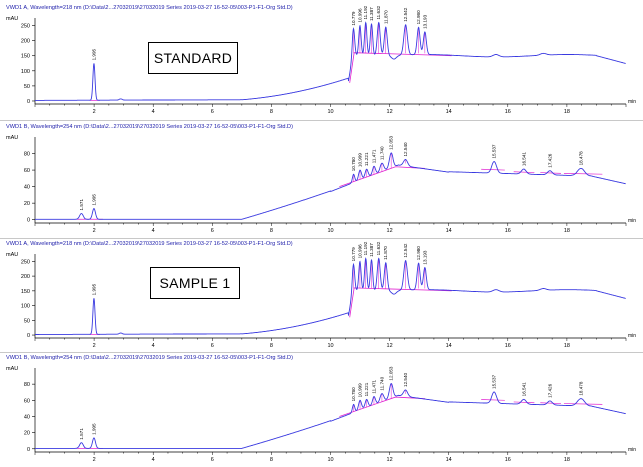  I want to click on peak-label: 11.740, so click(381, 383).